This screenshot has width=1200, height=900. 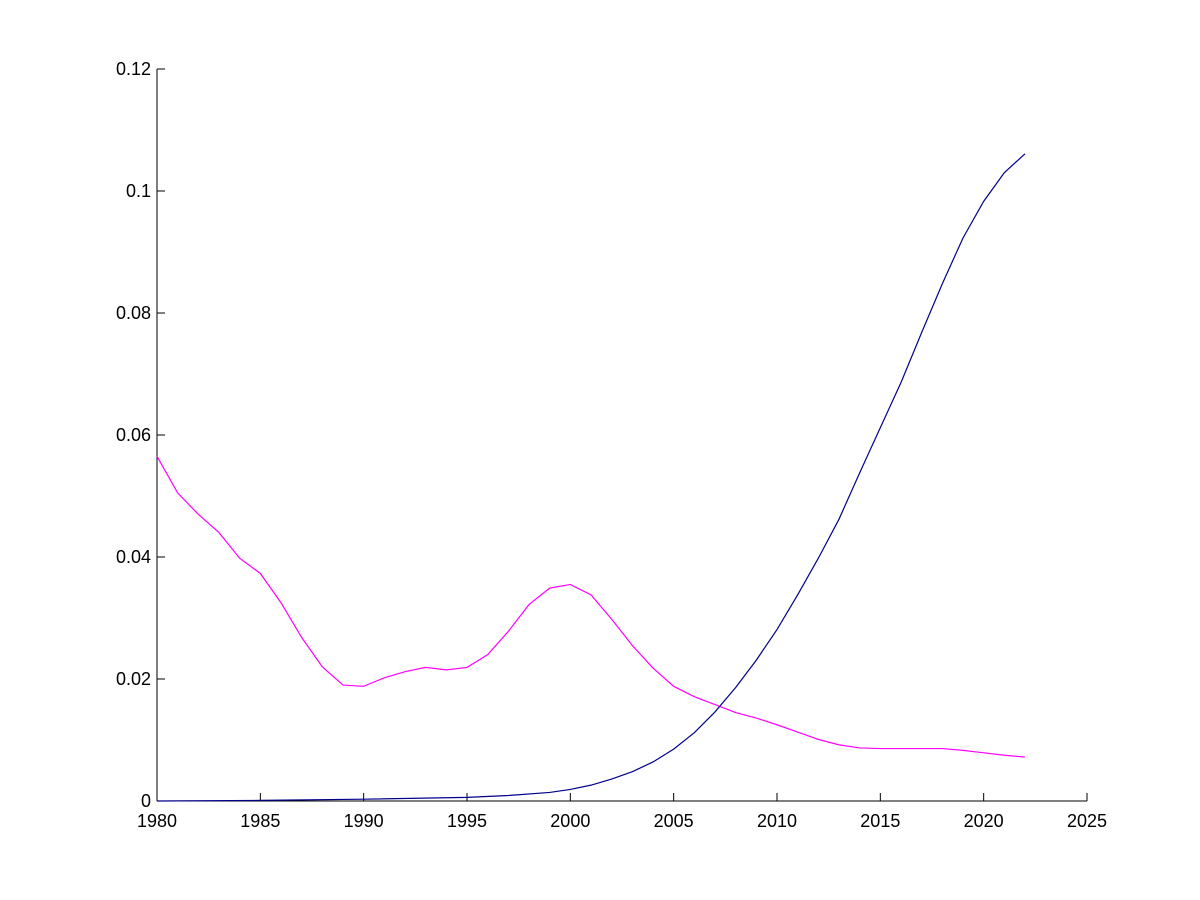 I want to click on x-tick-label: 1990, so click(x=364, y=821).